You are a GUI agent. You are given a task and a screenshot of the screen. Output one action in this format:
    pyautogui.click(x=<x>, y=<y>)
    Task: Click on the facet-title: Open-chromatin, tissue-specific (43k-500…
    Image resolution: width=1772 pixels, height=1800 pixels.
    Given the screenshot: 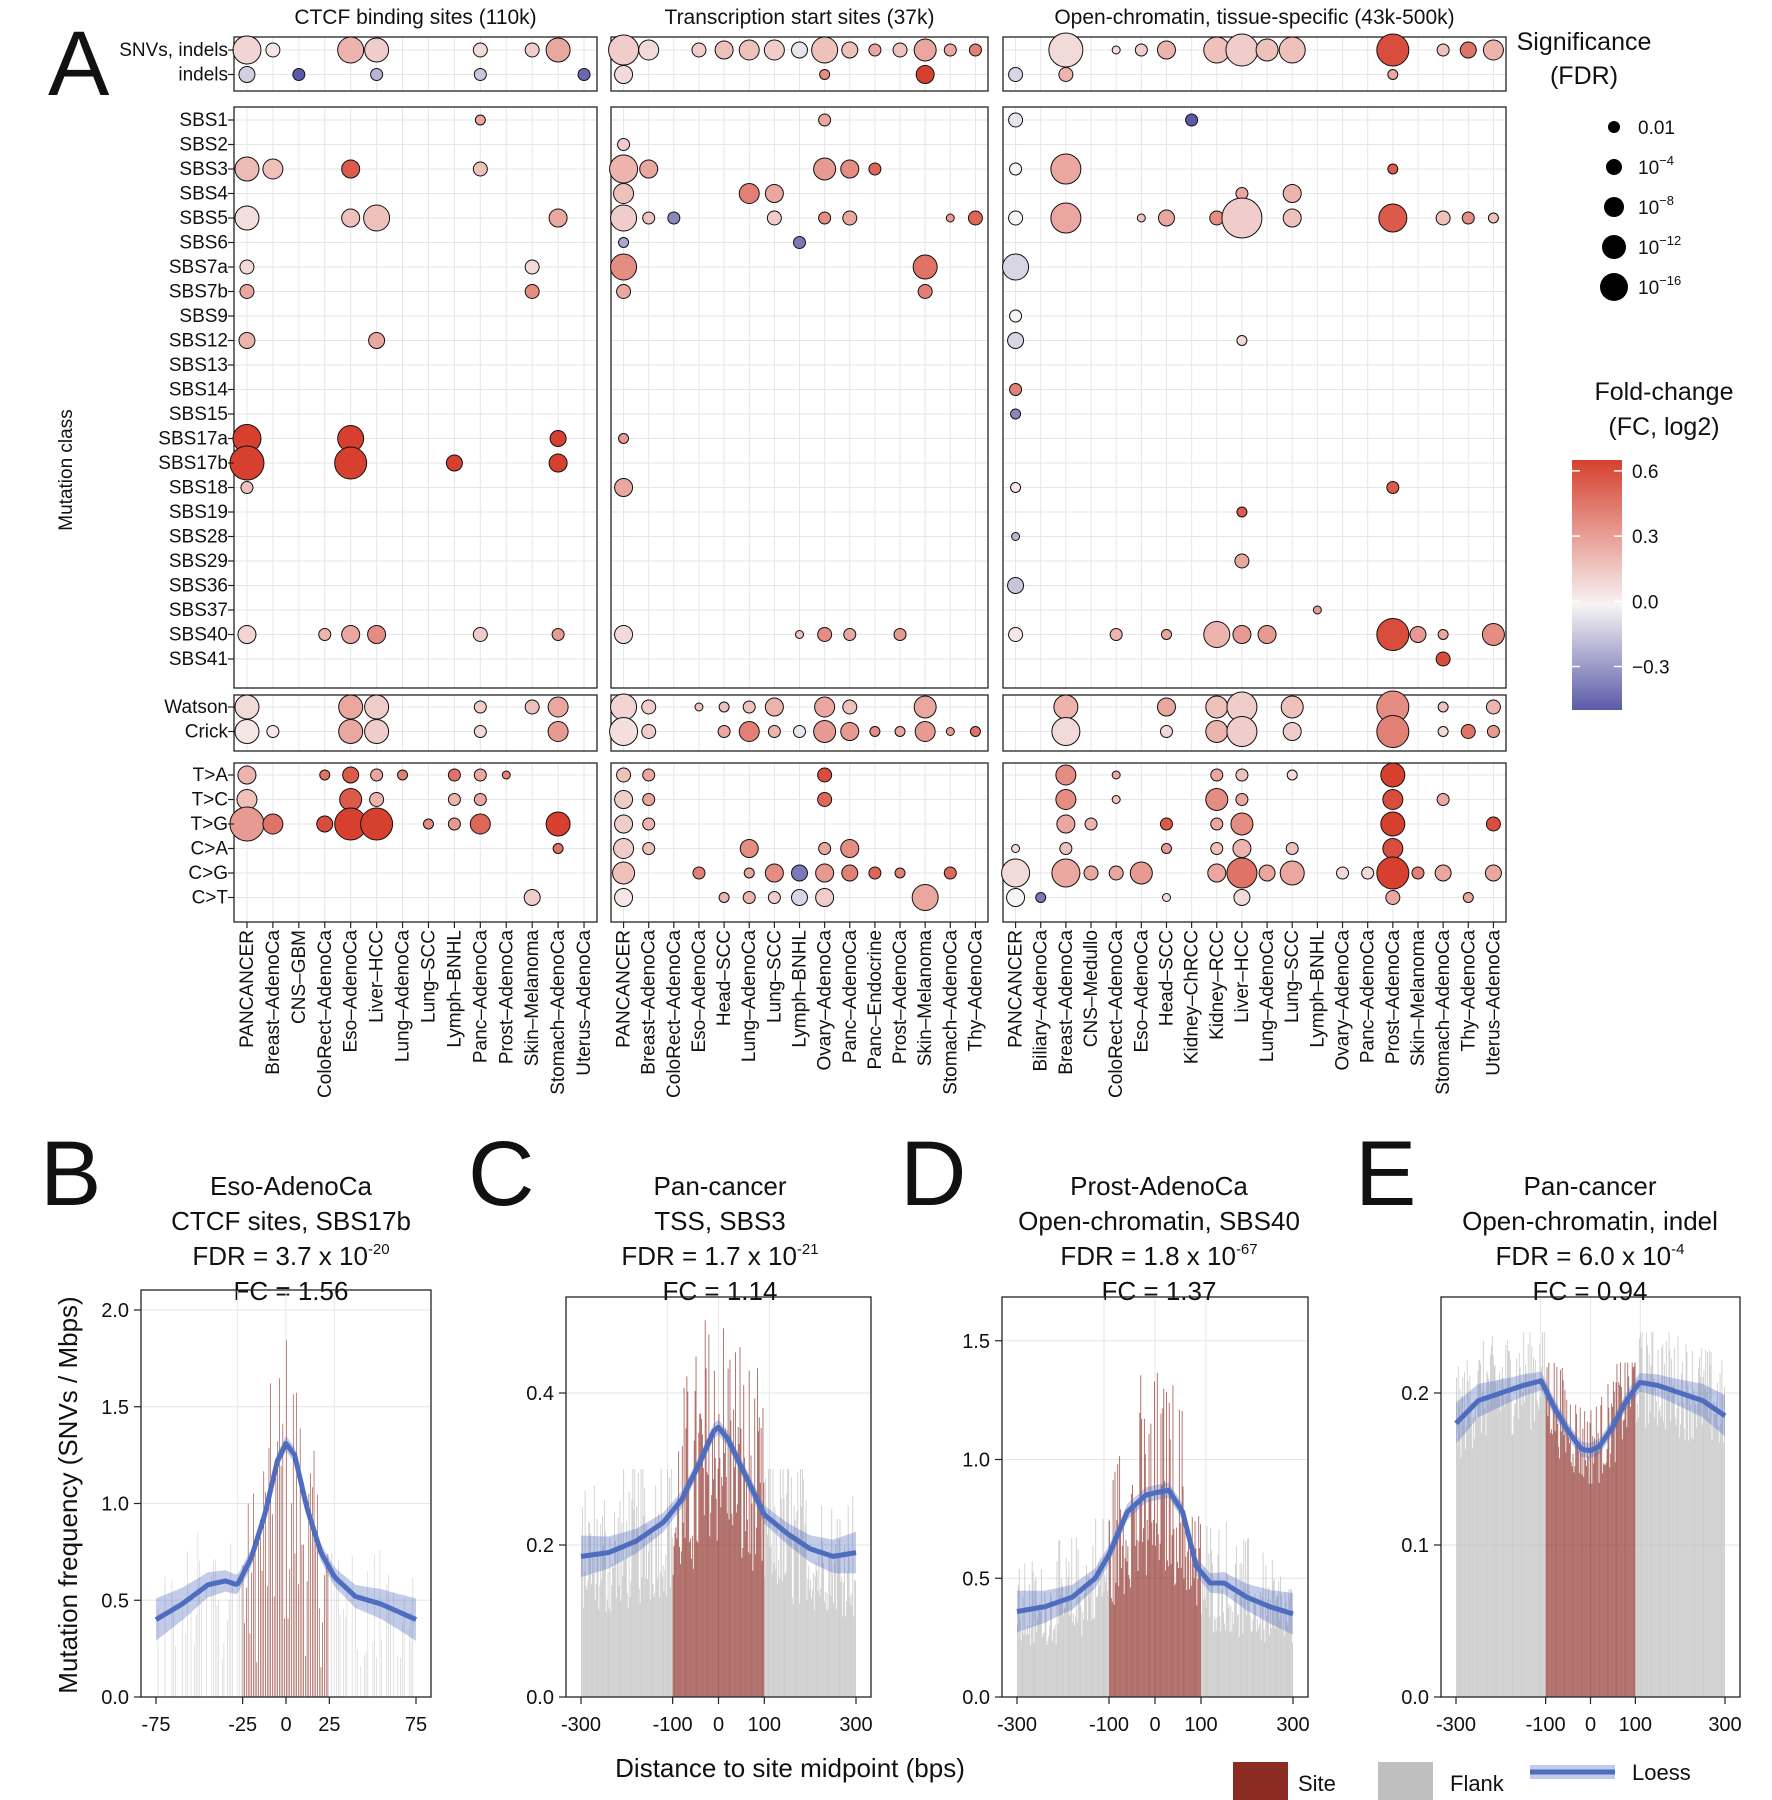 What is the action you would take?
    pyautogui.click(x=1254, y=17)
    